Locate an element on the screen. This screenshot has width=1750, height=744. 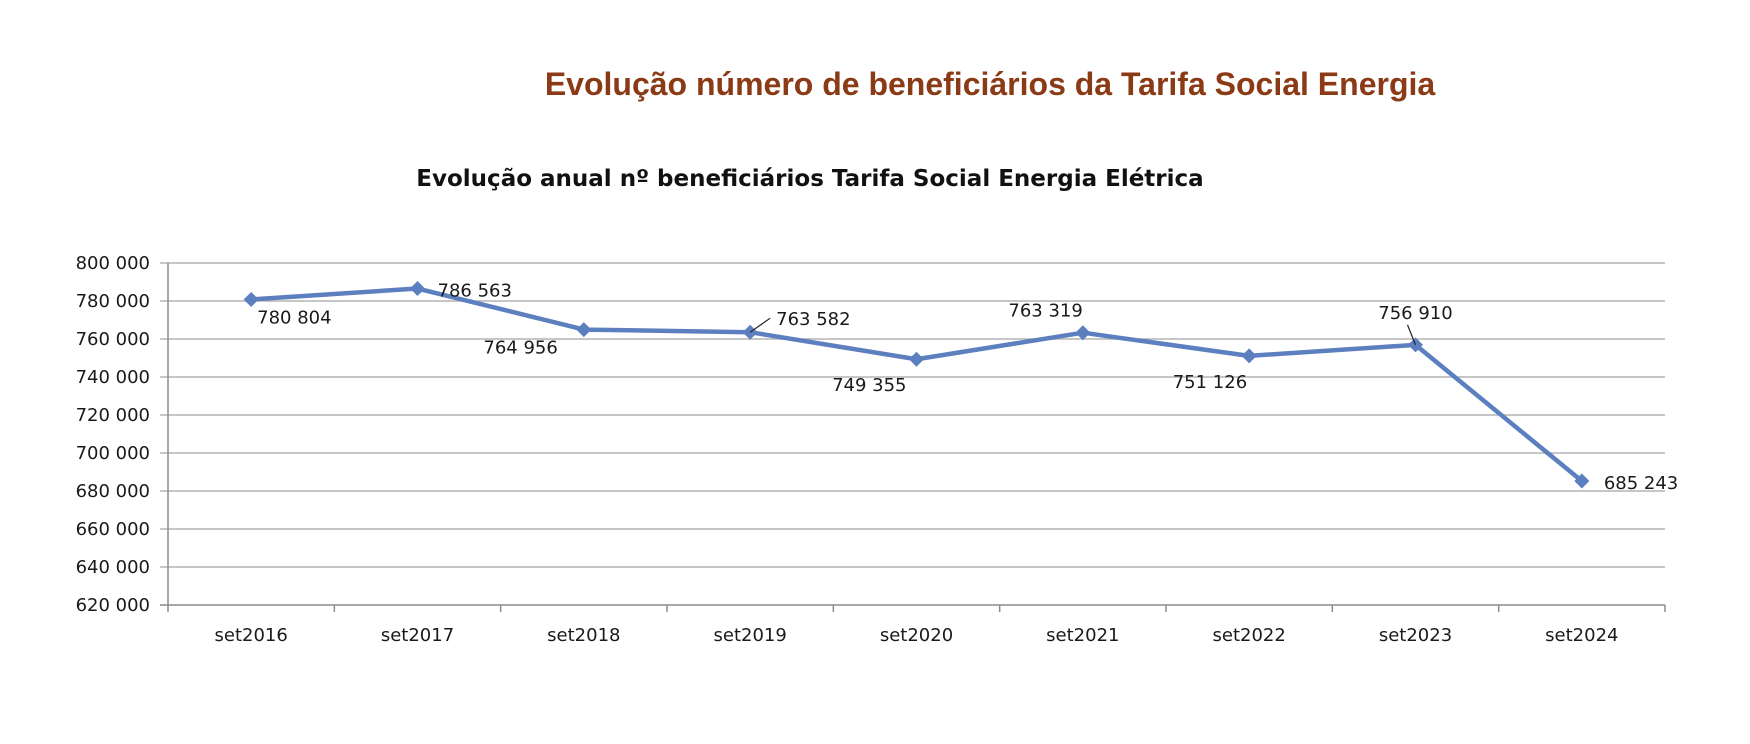
data-label: 751 126 is located at coordinates (1210, 382).